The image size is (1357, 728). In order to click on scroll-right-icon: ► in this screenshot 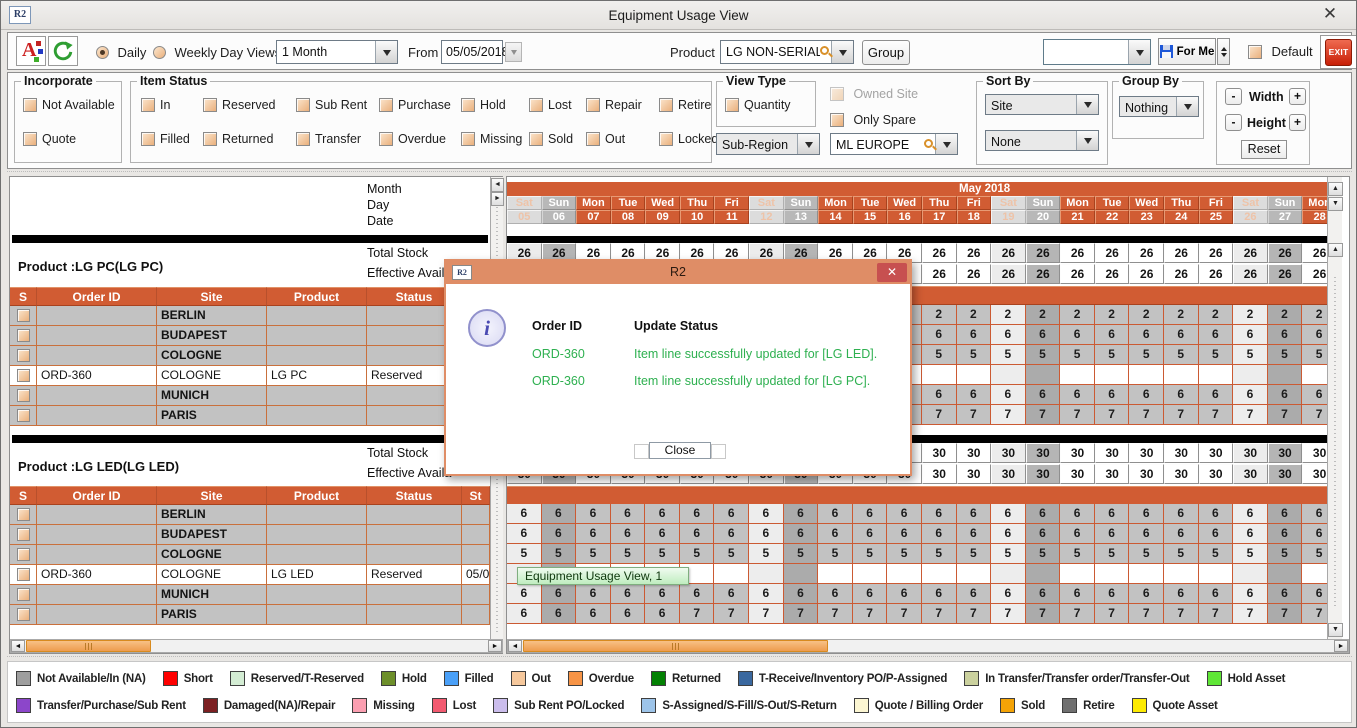, I will do `click(497, 199)`.